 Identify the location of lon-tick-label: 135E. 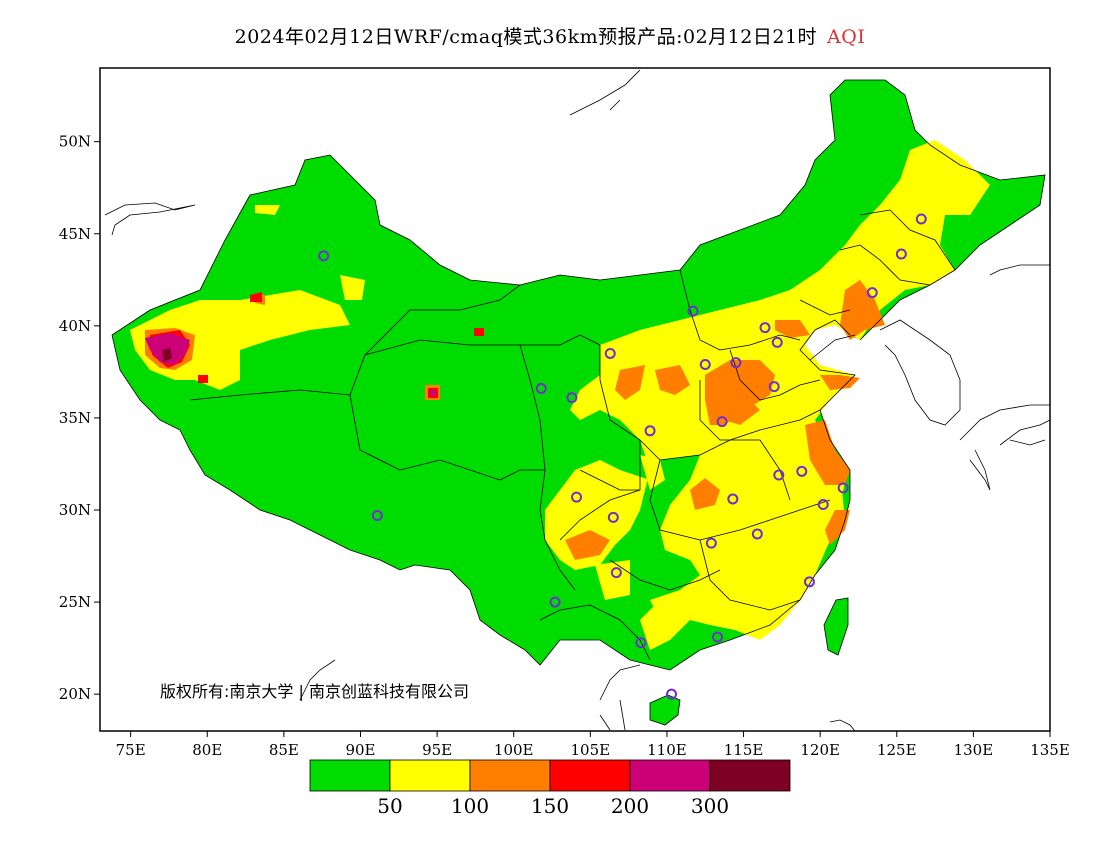
(1050, 750).